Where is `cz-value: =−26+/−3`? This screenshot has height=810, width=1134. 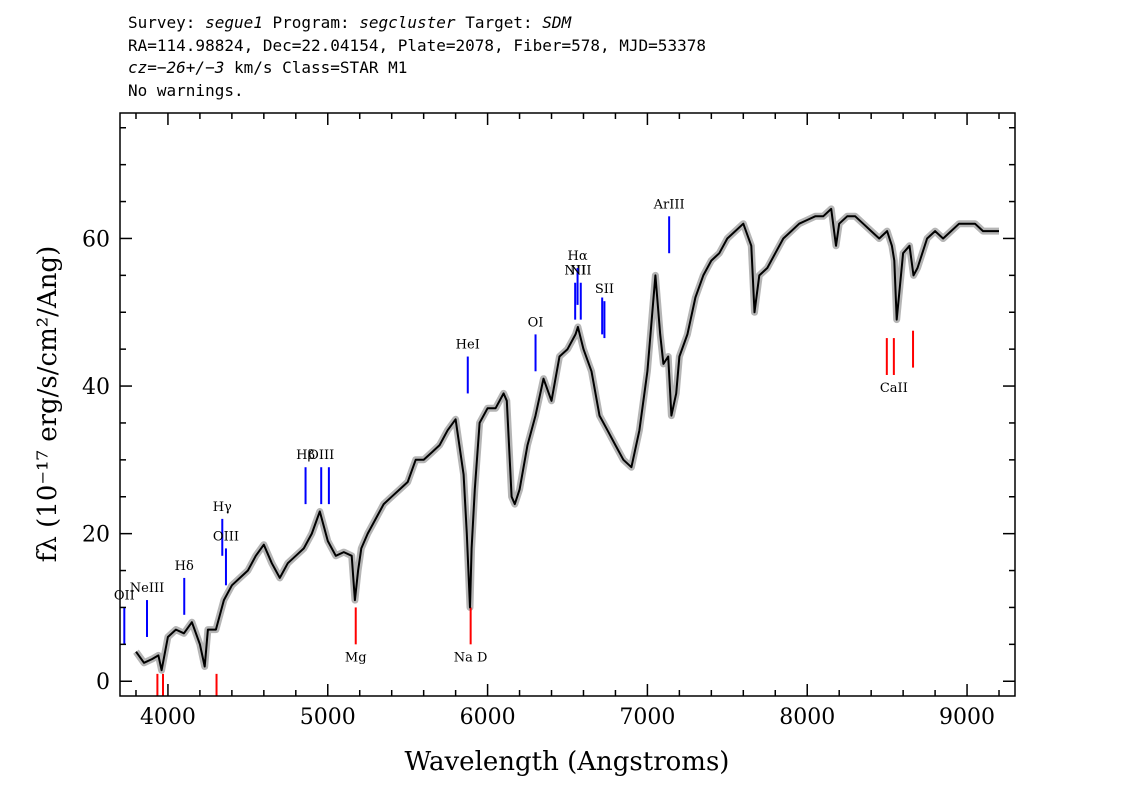 cz-value: =−26+/−3 is located at coordinates (186, 67).